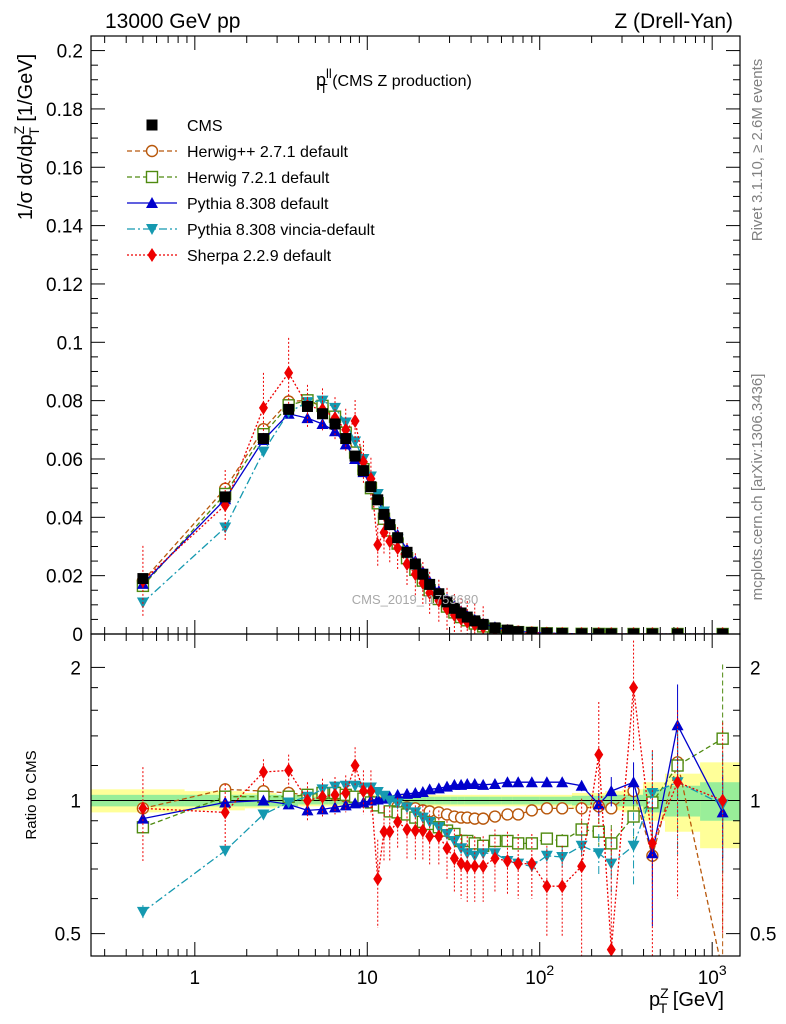  I want to click on xtick-base: 1, so click(195, 978).